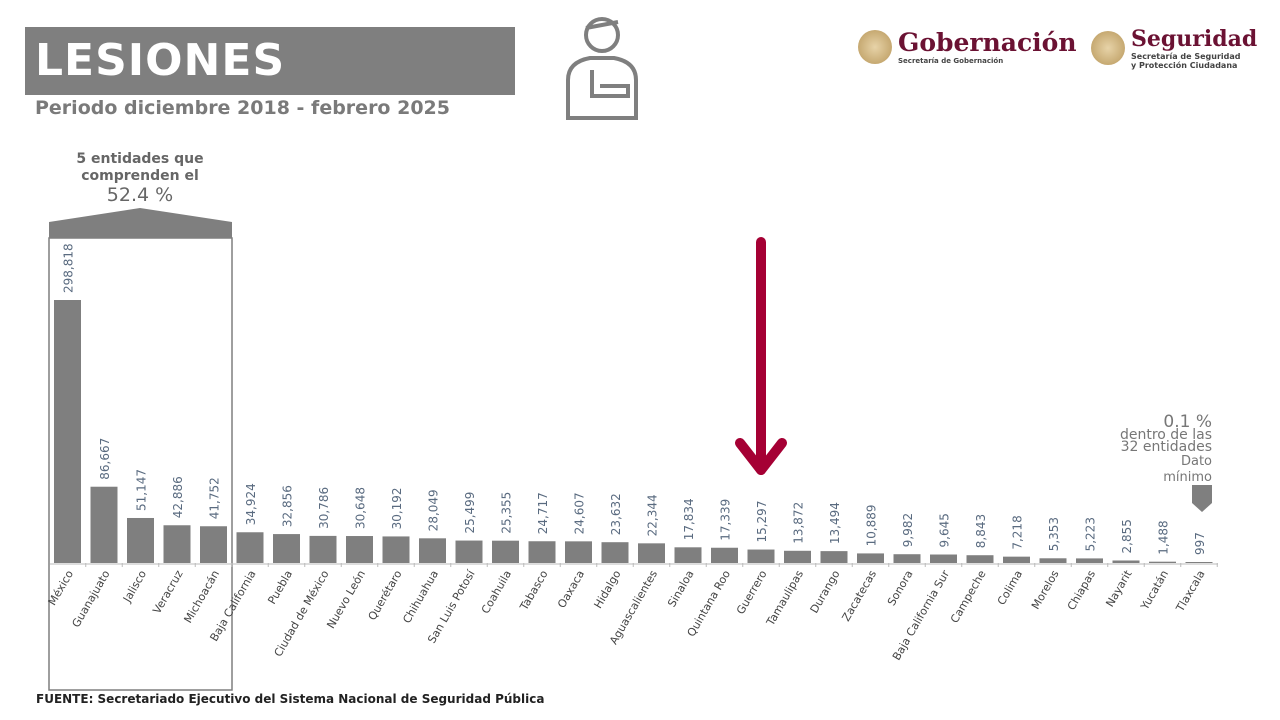 The width and height of the screenshot is (1280, 720). What do you see at coordinates (346, 599) in the screenshot?
I see `category-label: Nuevo León` at bounding box center [346, 599].